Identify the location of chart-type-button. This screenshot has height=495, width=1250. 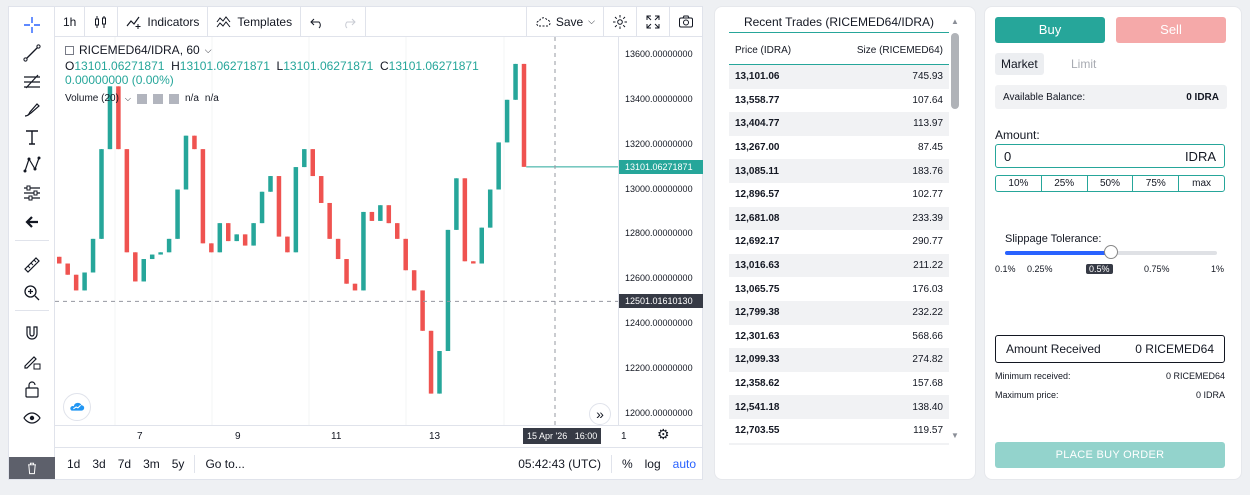
(102, 21).